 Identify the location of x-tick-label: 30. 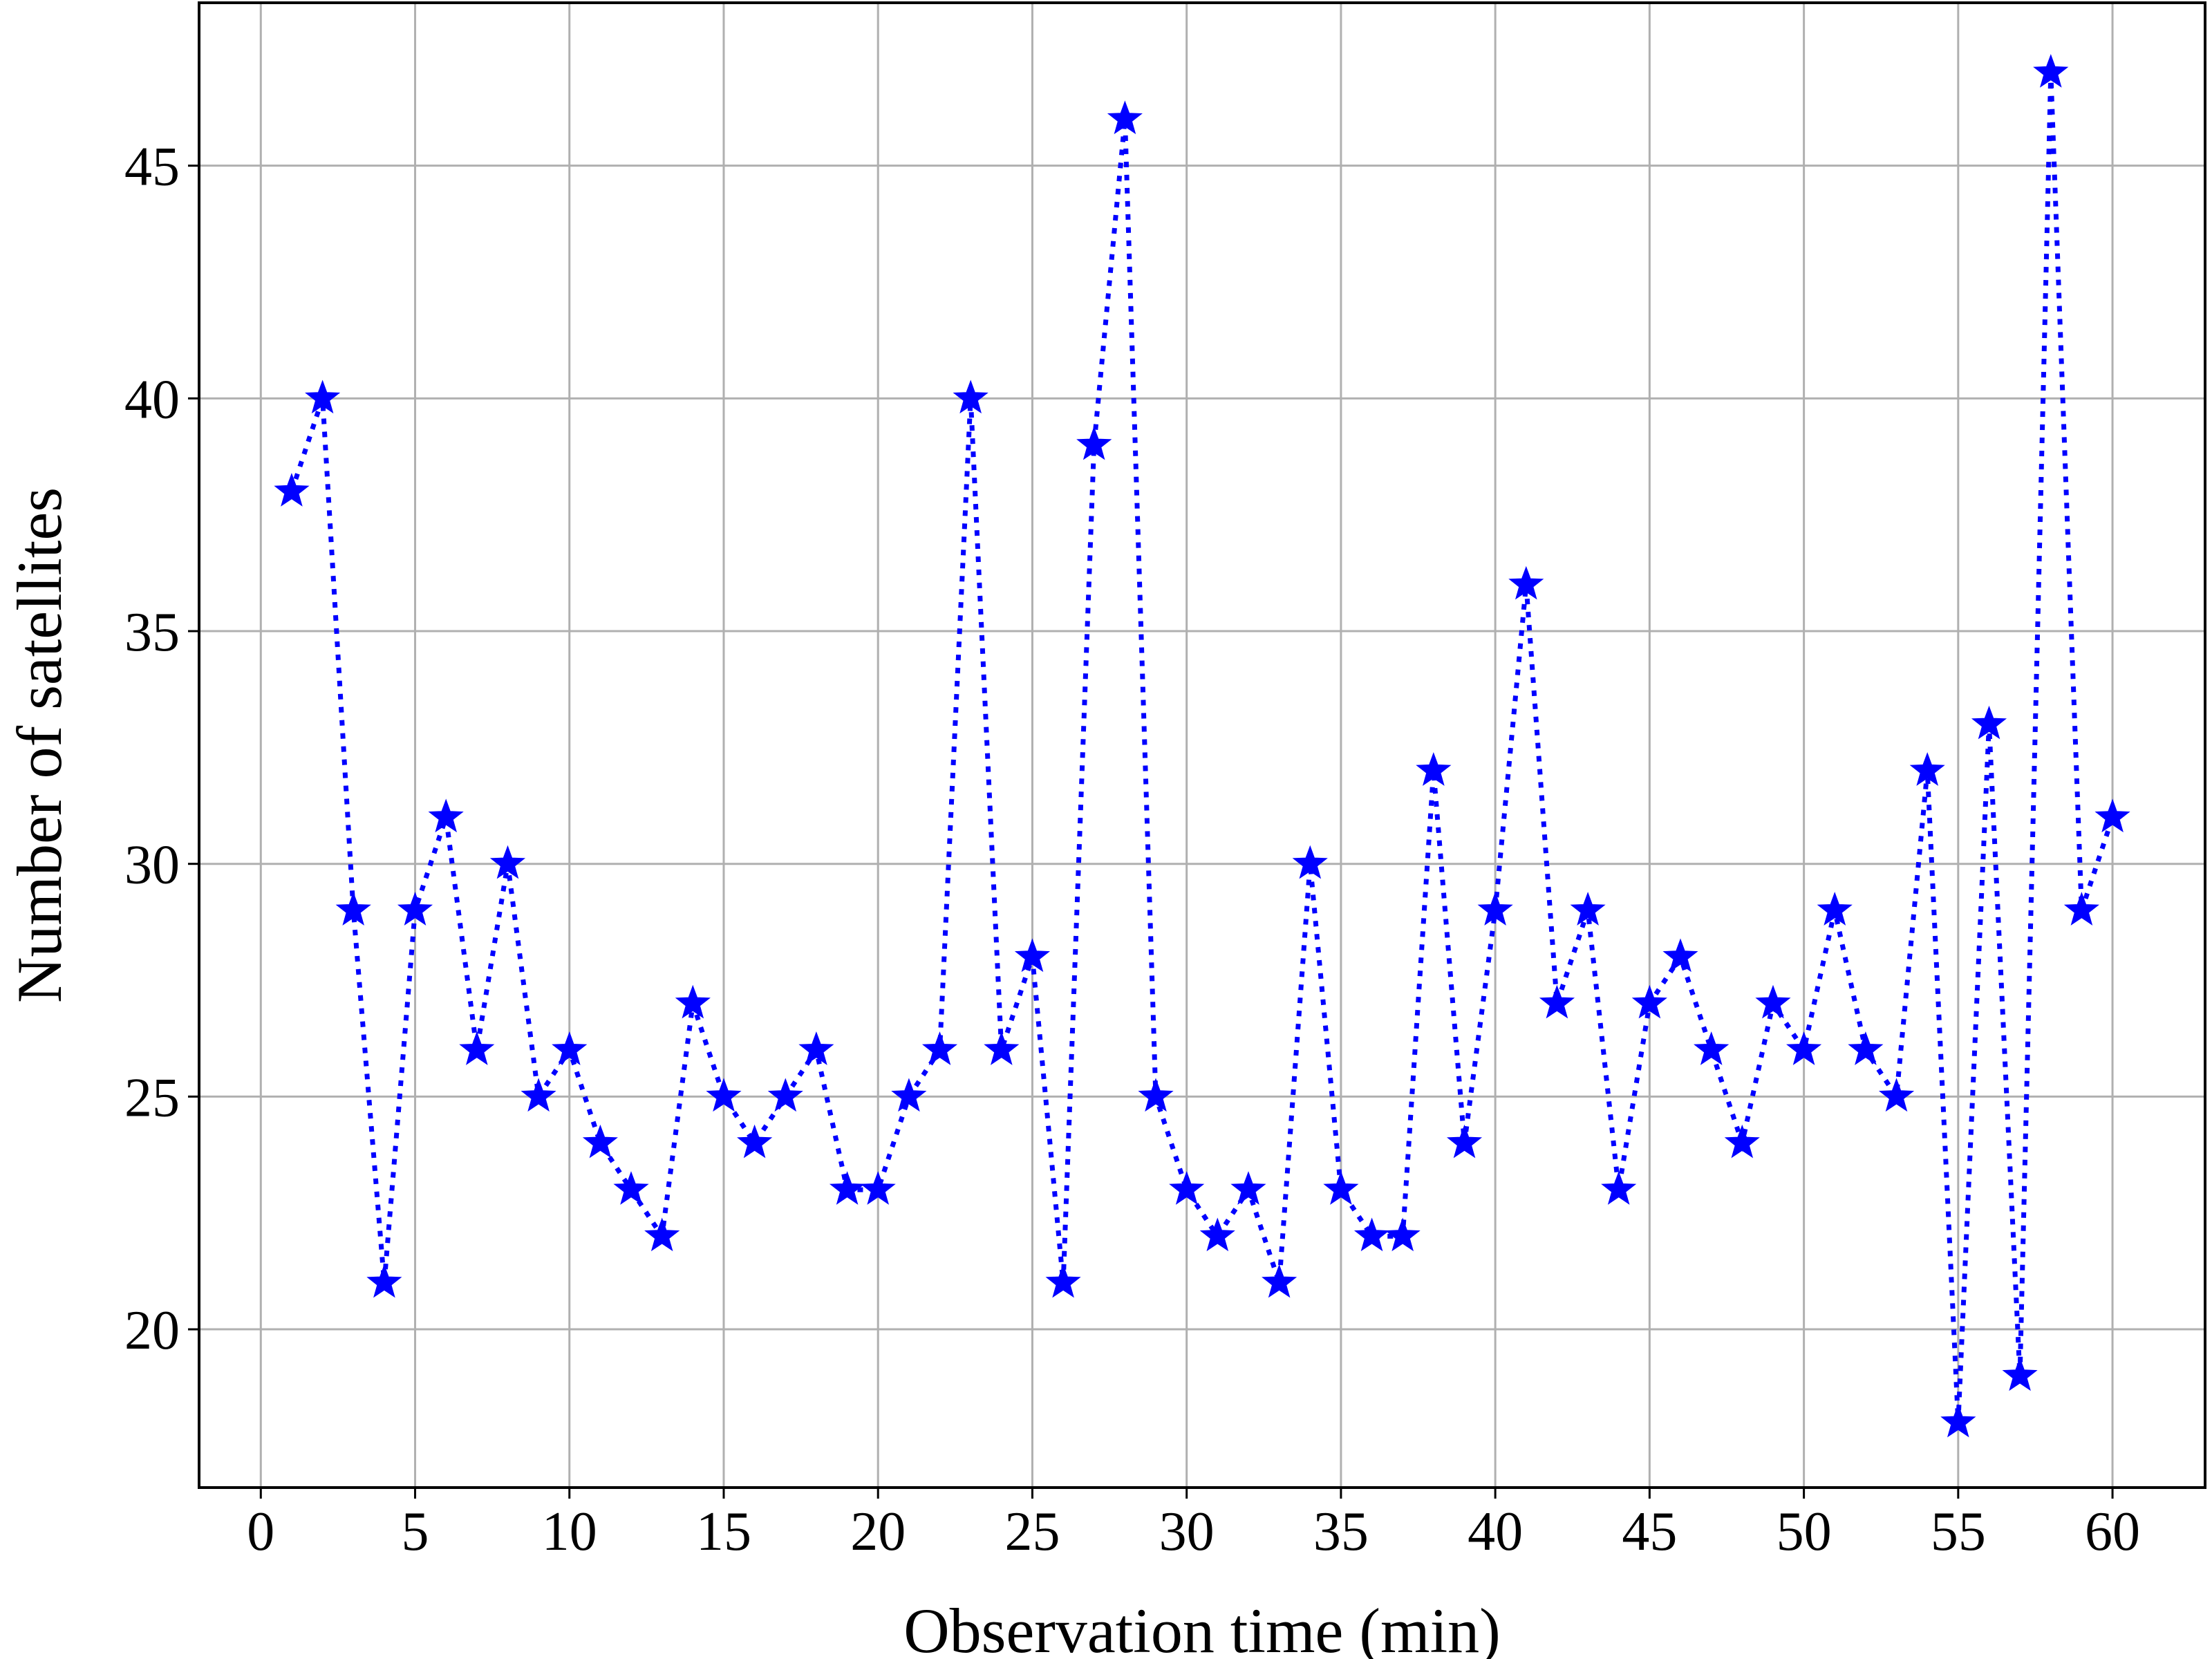
(1187, 1531).